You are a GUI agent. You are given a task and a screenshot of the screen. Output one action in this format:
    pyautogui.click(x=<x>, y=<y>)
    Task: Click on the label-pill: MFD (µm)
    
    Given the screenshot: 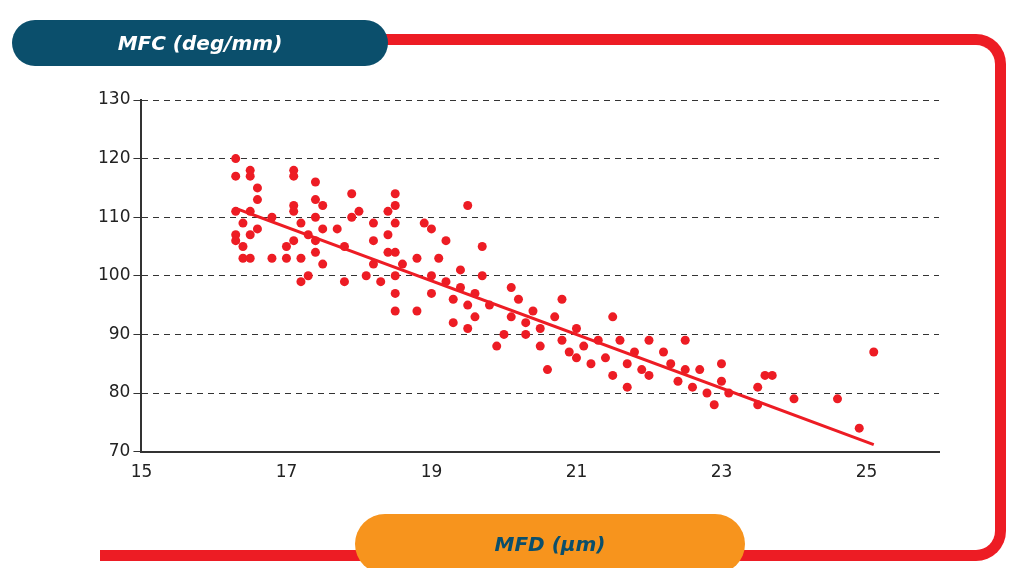 What is the action you would take?
    pyautogui.click(x=550, y=541)
    